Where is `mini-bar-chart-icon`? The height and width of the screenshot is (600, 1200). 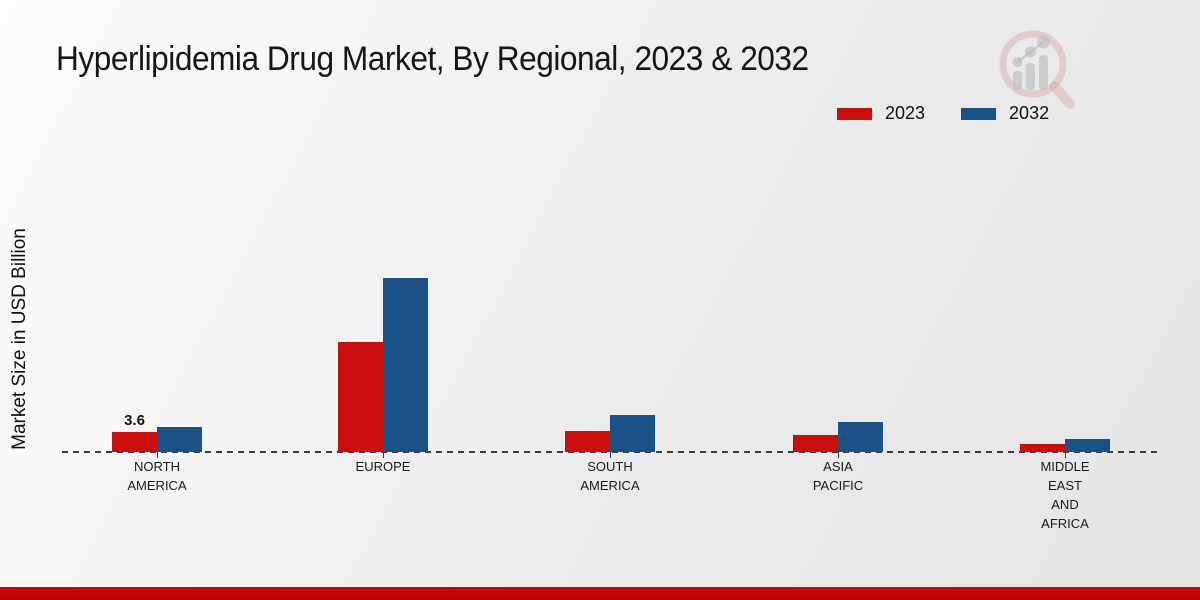
mini-bar-chart-icon is located at coordinates (1031, 62).